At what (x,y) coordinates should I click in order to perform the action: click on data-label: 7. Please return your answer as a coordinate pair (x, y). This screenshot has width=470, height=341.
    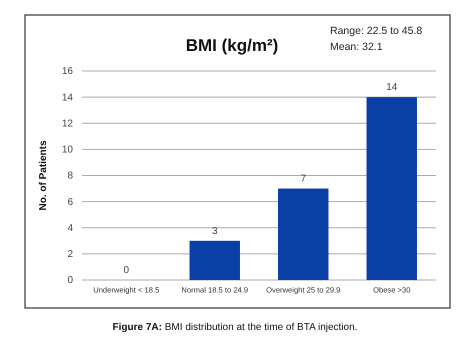
    Looking at the image, I should click on (303, 179).